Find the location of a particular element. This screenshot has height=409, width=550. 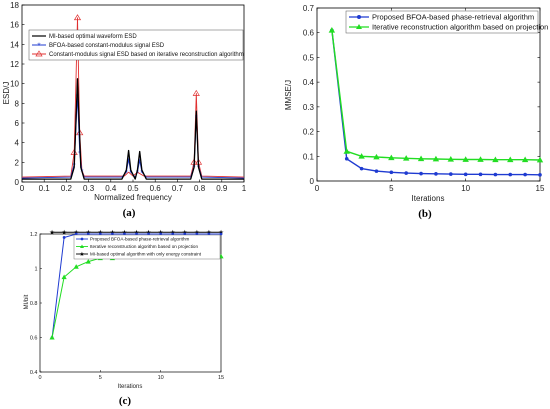

chart-a-ylabel: ESD/J is located at coordinates (6, 93).